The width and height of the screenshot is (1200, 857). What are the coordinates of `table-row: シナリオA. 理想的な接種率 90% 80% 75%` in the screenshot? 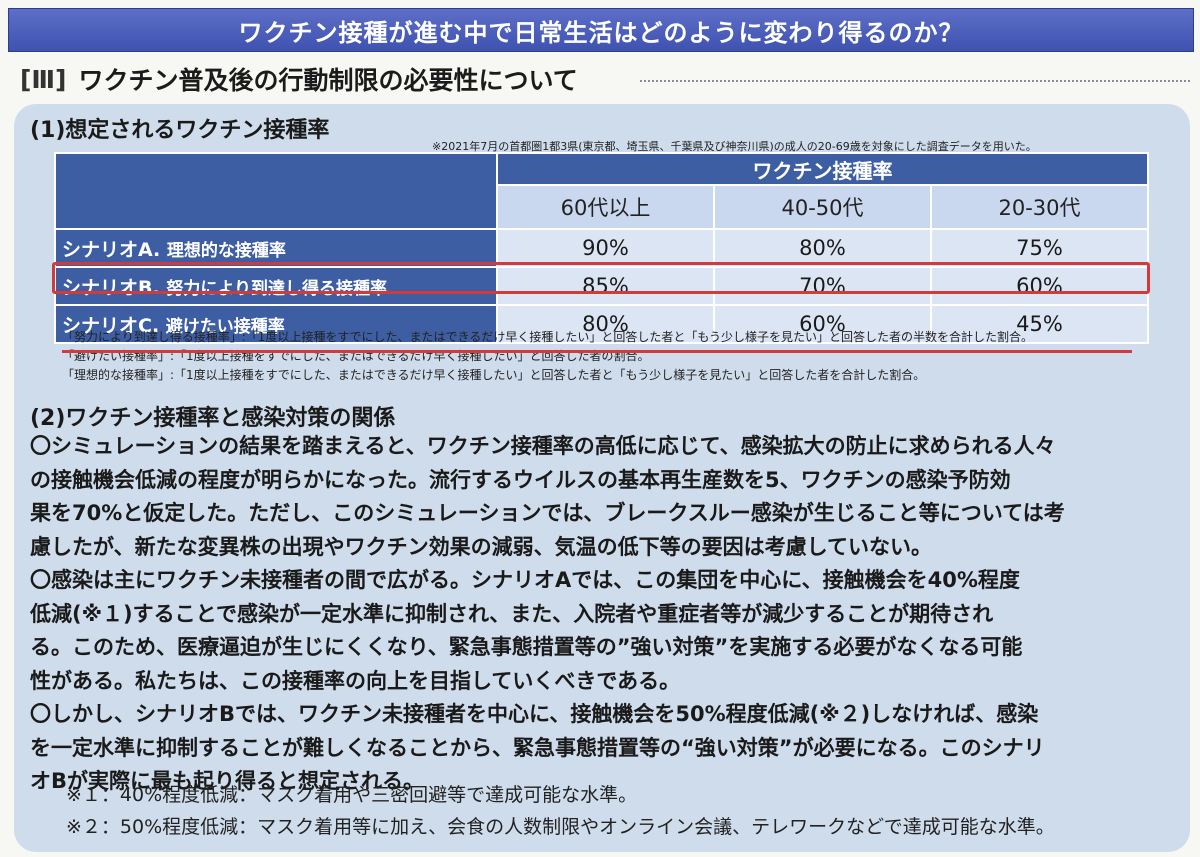 It's located at (601, 248).